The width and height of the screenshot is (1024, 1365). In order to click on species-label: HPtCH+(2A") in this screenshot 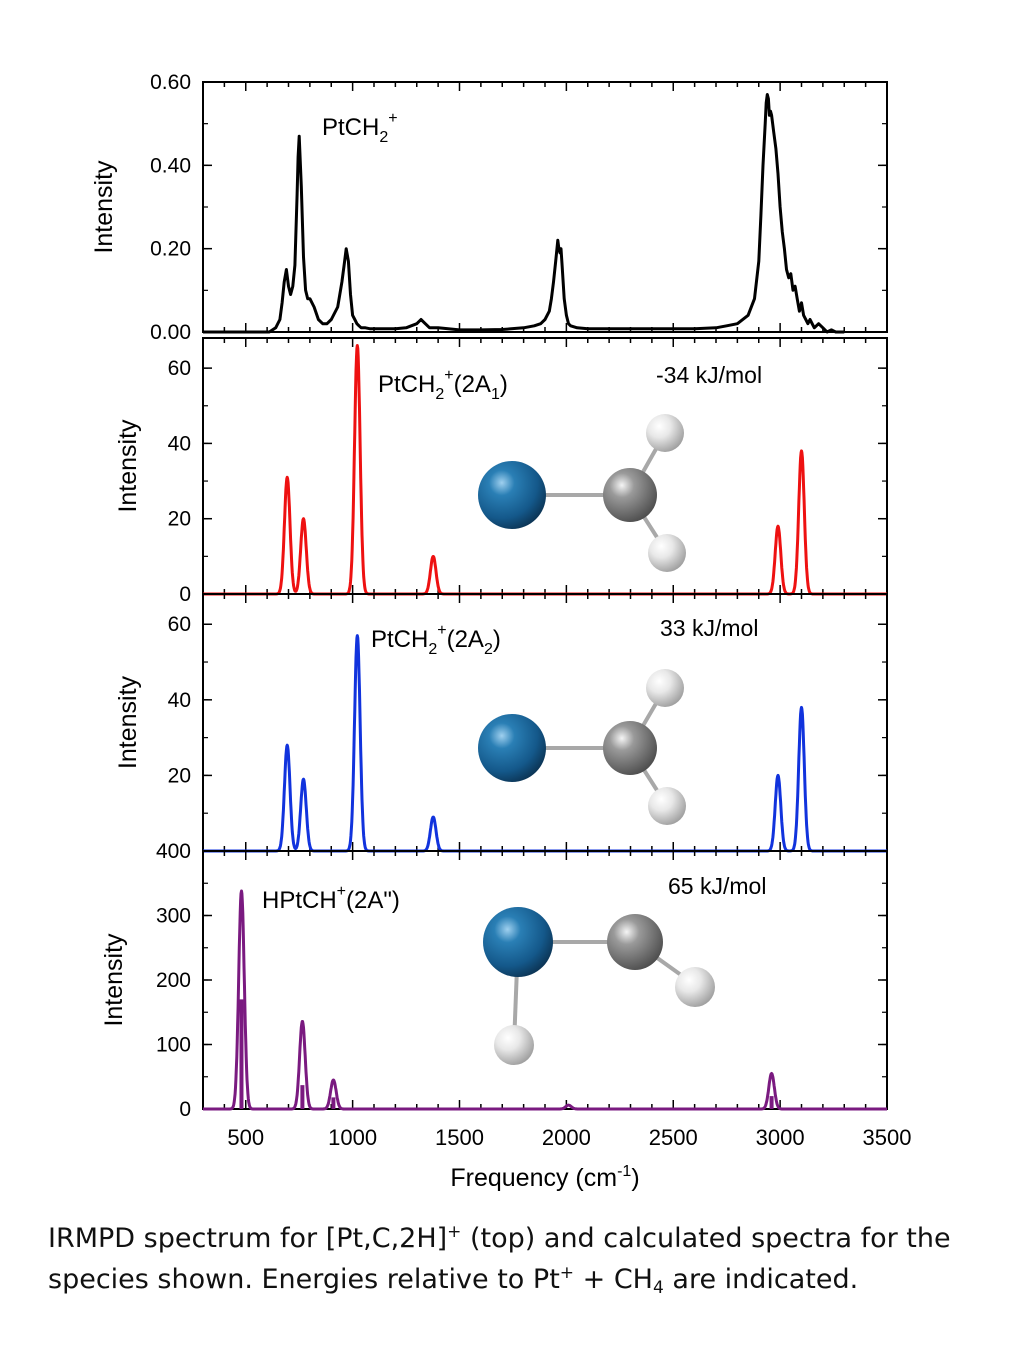, I will do `click(331, 898)`.